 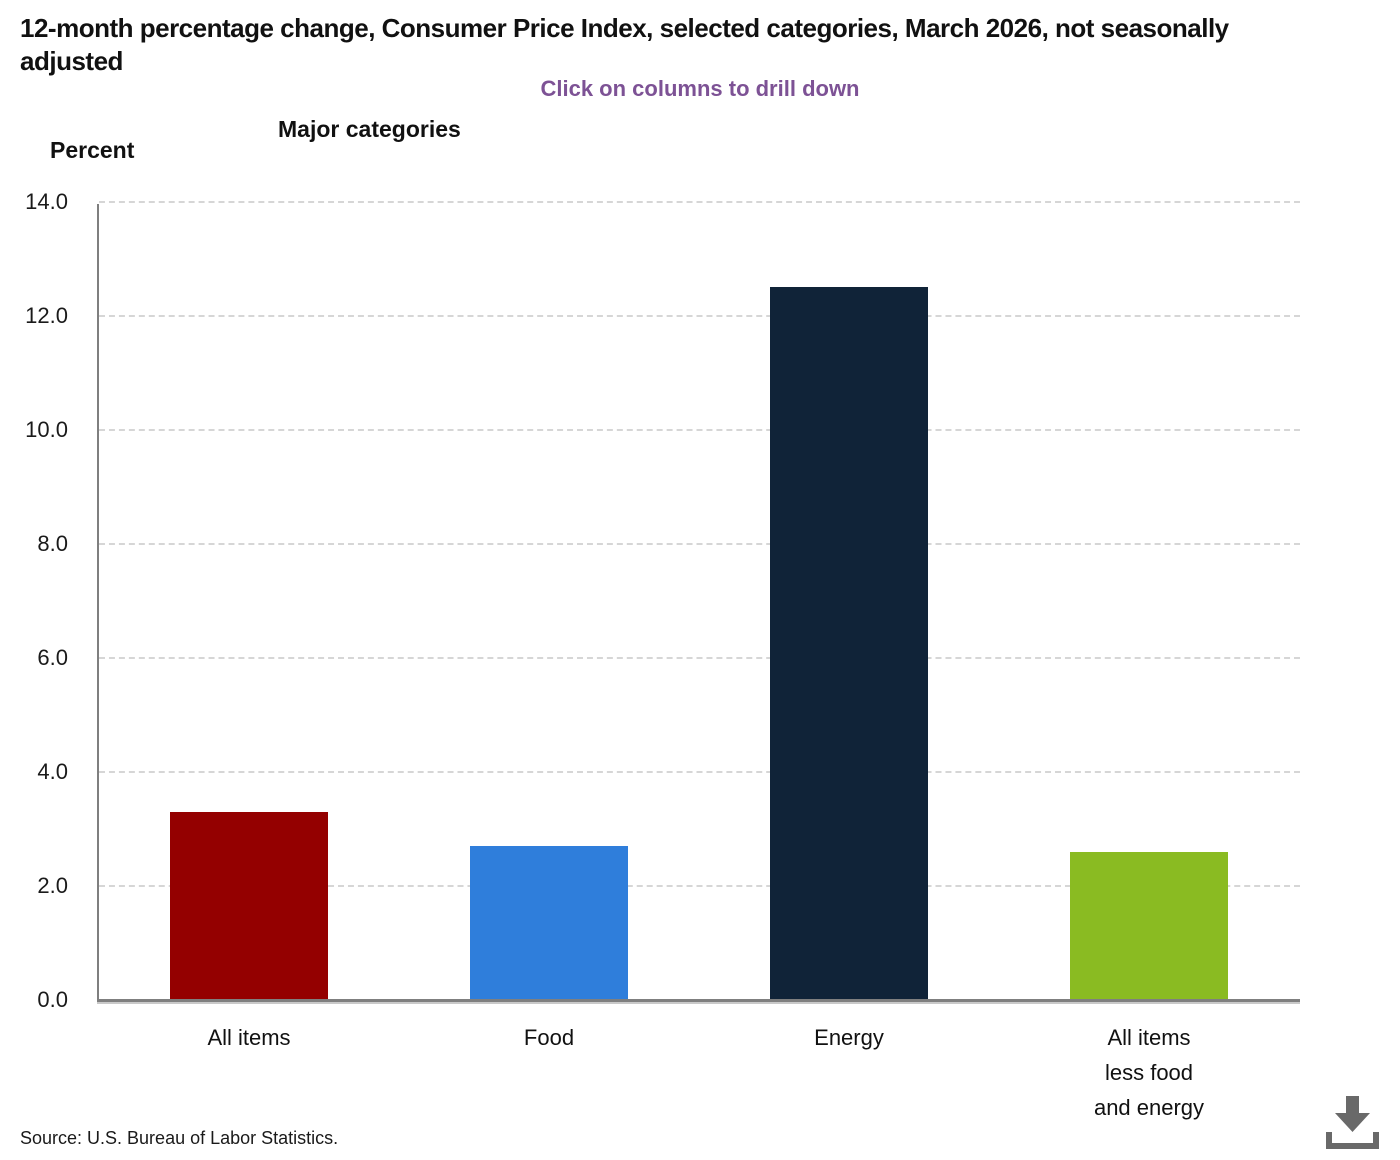 I want to click on category-label-line: Food, so click(x=549, y=1037).